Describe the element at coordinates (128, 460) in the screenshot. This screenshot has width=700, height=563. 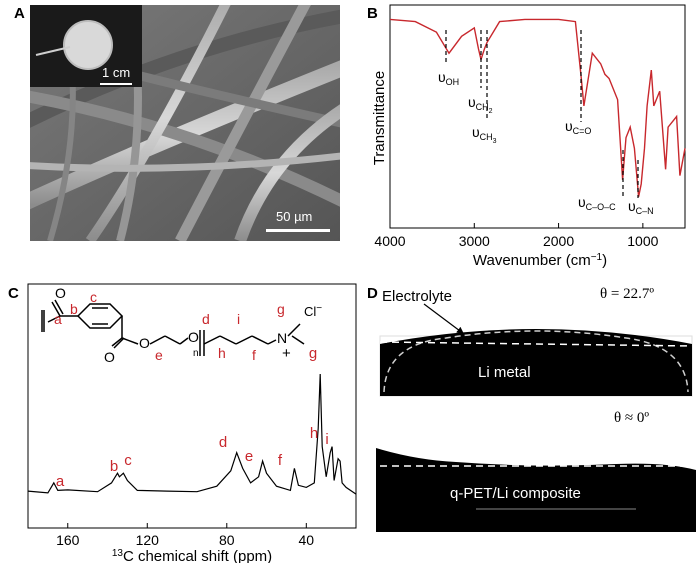
I see `peak-label-c: c` at that location.